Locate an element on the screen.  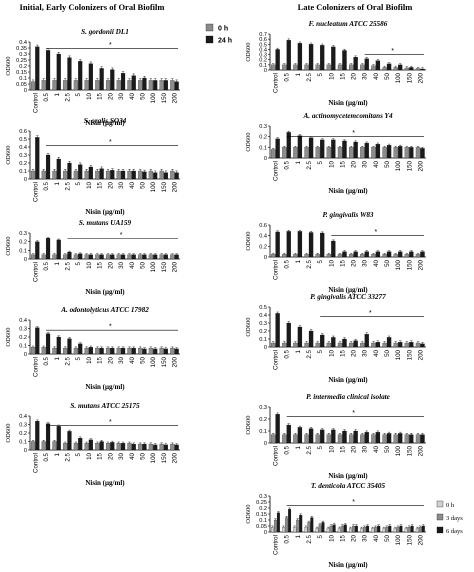
legend-swatch is located at coordinates (209, 27).